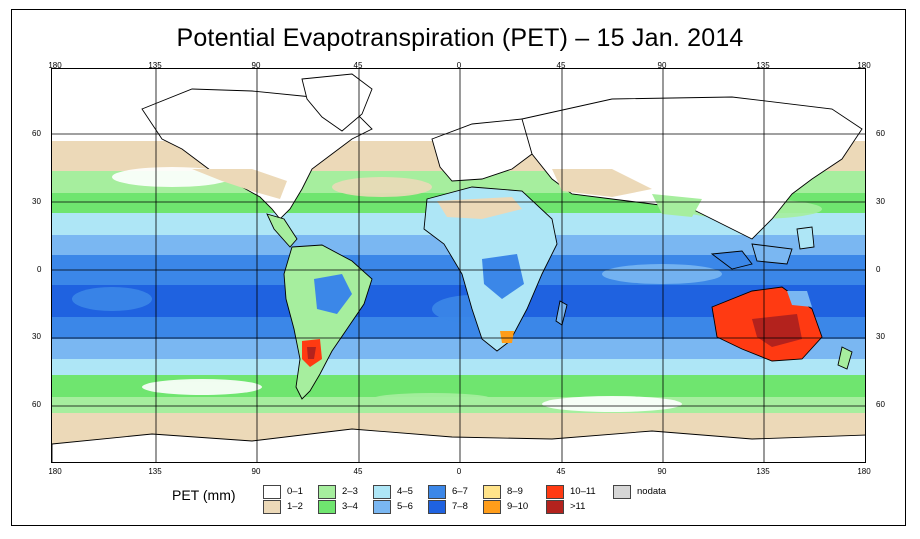 The image size is (920, 539). What do you see at coordinates (204, 495) in the screenshot?
I see `legend-title: PET (mm)` at bounding box center [204, 495].